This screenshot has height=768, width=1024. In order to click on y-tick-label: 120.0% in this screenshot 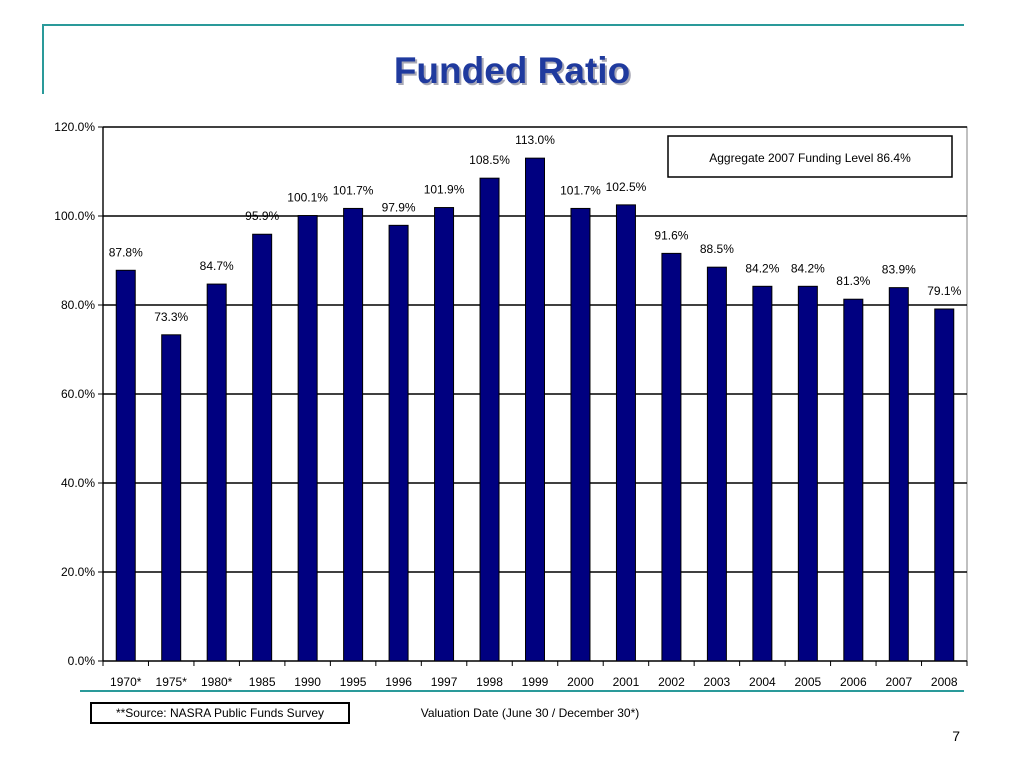, I will do `click(74, 127)`.